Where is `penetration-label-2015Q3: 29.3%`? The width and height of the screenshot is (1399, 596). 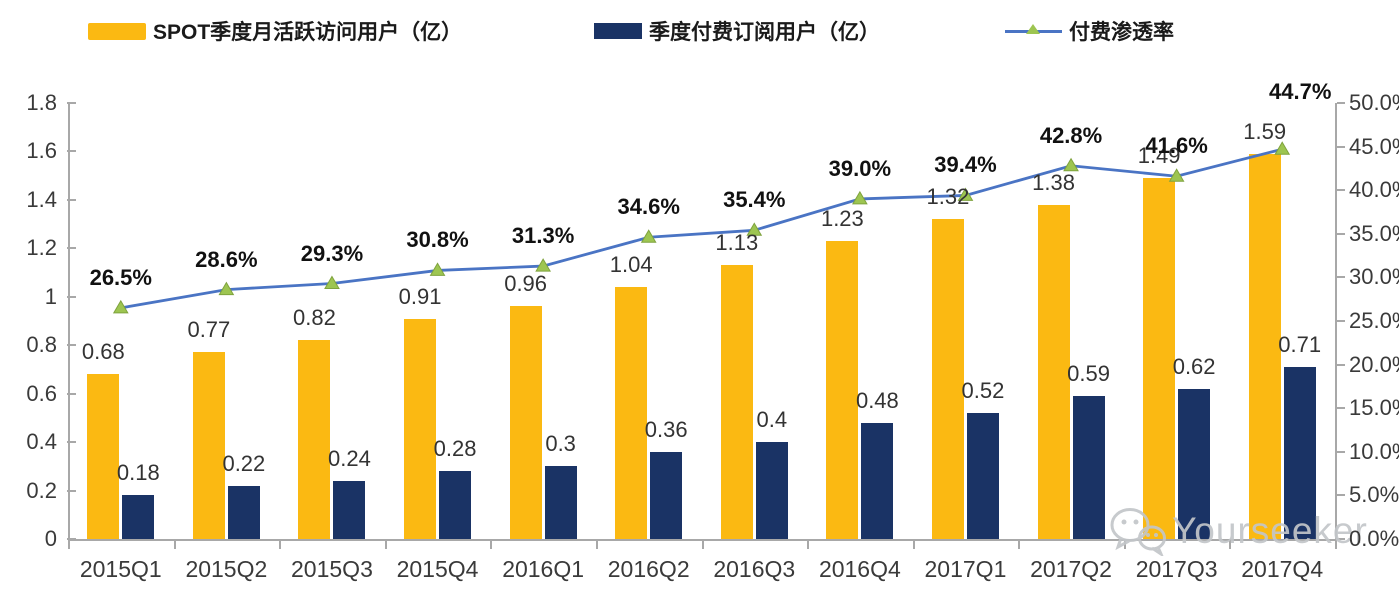
penetration-label-2015Q3: 29.3% is located at coordinates (332, 253).